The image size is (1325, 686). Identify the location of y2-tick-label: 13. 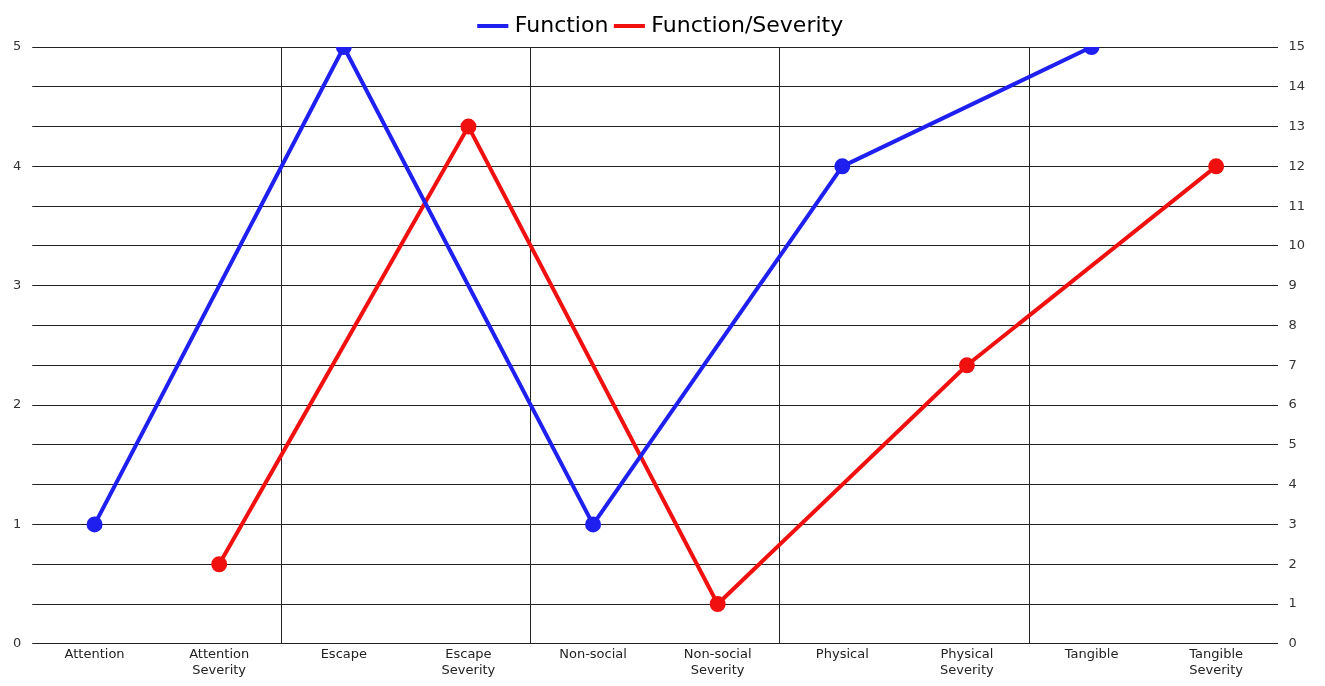
(1296, 125).